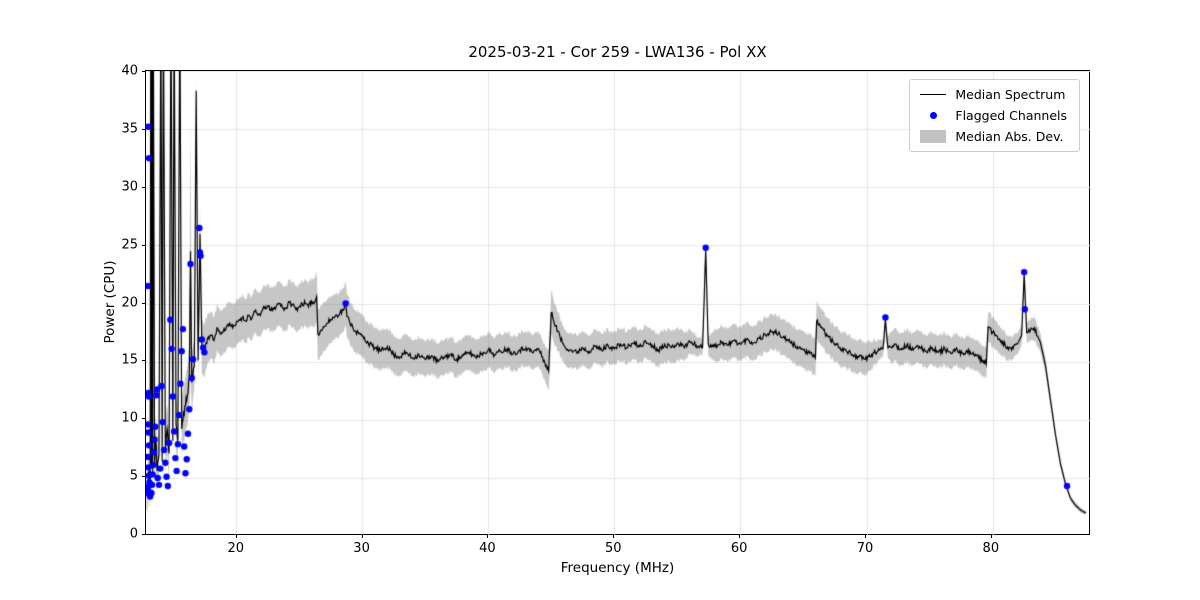  Describe the element at coordinates (991, 548) in the screenshot. I see `x-tick-label: 80` at that location.